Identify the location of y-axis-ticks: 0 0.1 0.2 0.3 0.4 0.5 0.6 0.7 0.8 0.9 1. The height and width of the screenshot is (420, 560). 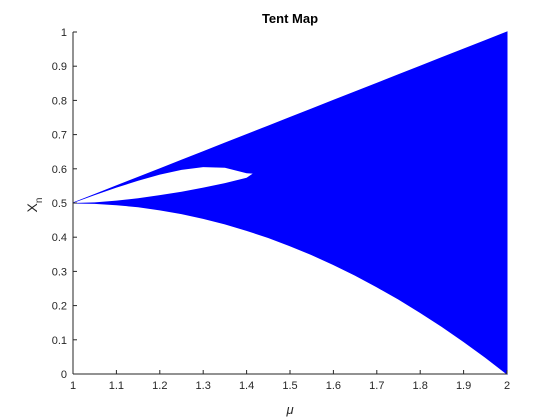
(64, 204).